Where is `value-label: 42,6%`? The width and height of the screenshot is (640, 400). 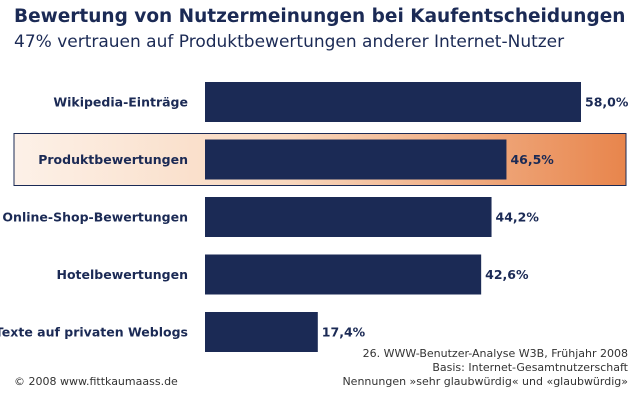
value-label: 42,6% is located at coordinates (507, 274).